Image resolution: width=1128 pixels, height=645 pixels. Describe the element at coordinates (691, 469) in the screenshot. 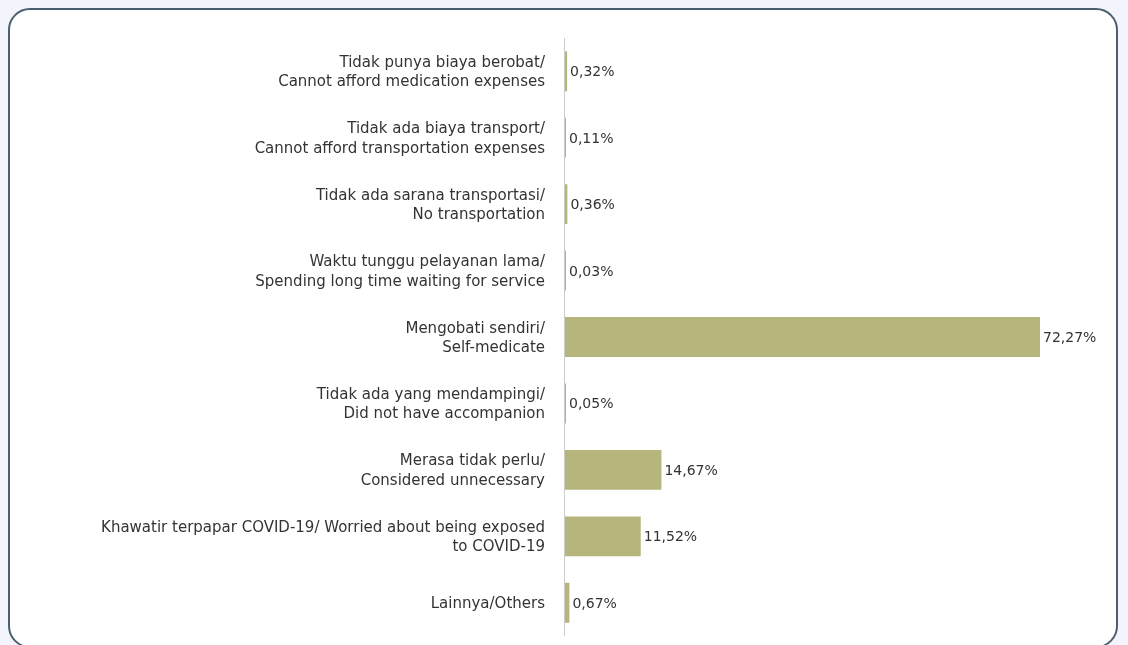

I see `data-label: 14,67%` at that location.